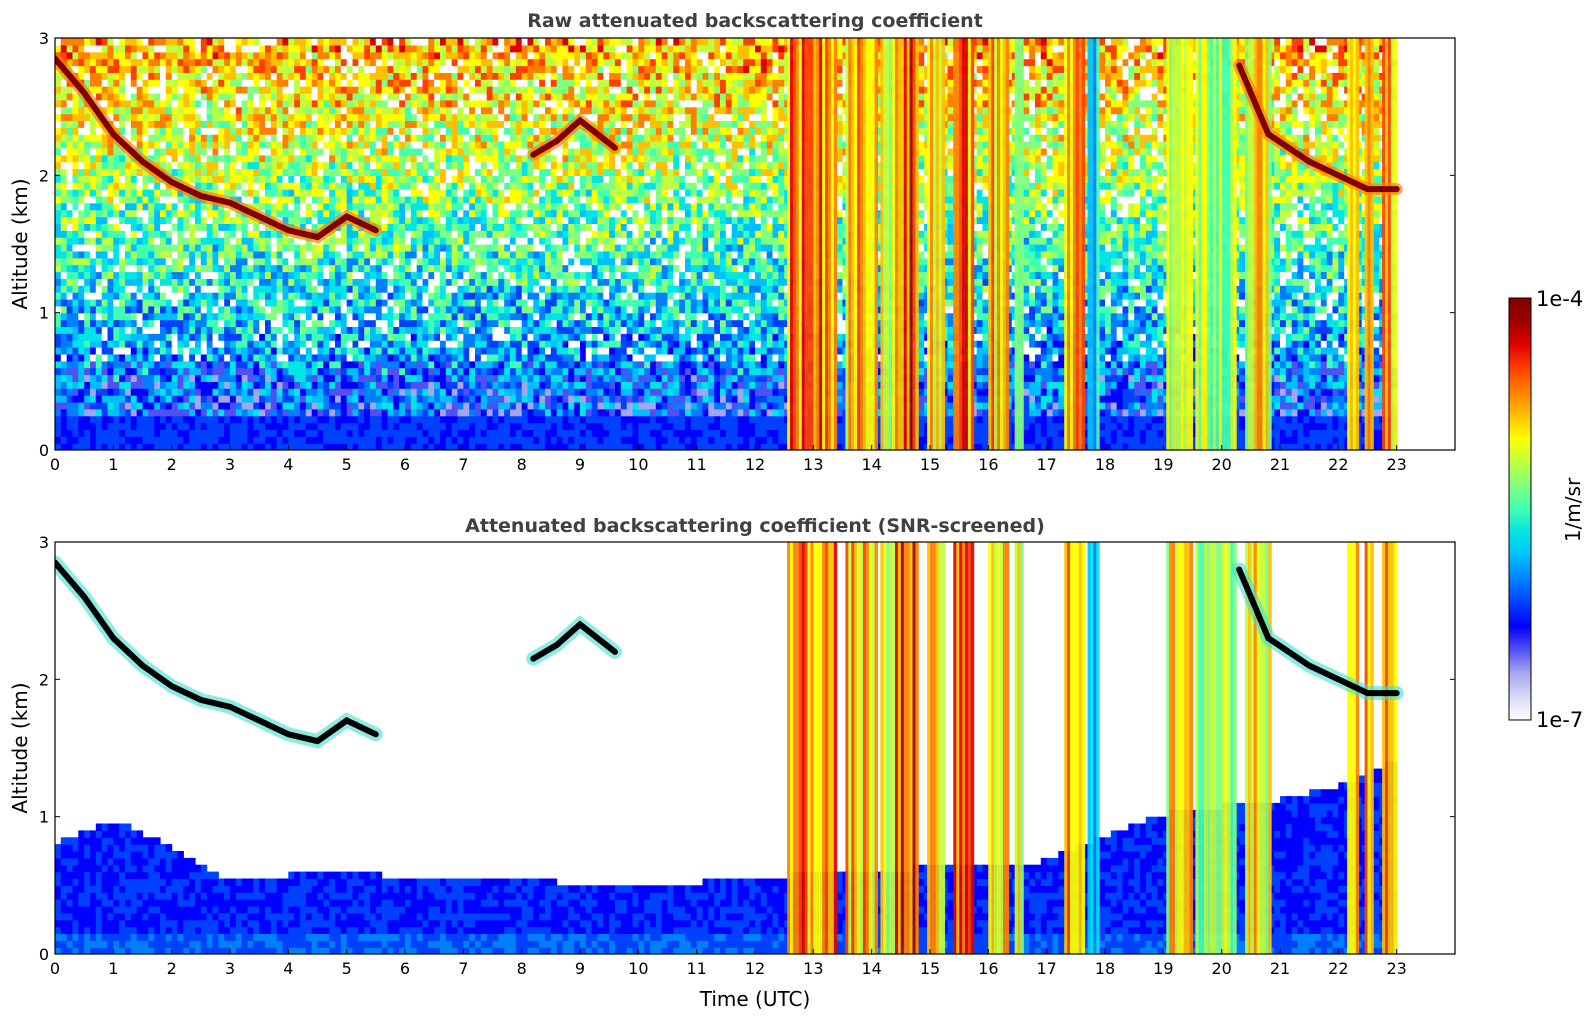  I want to click on colorbar-min-label: 1e-7, so click(1559, 720).